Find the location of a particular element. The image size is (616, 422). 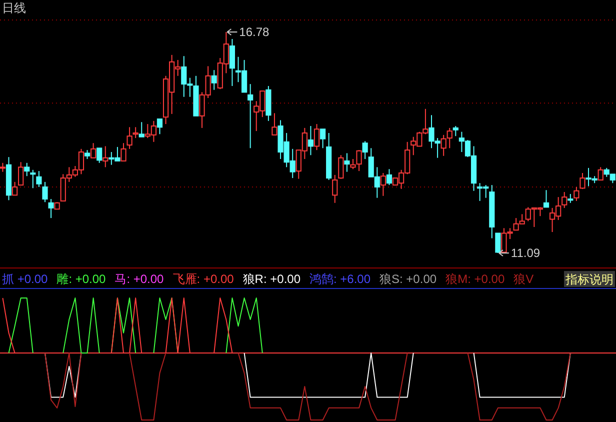

series-label: 飞雁: +0.00 is located at coordinates (203, 279).